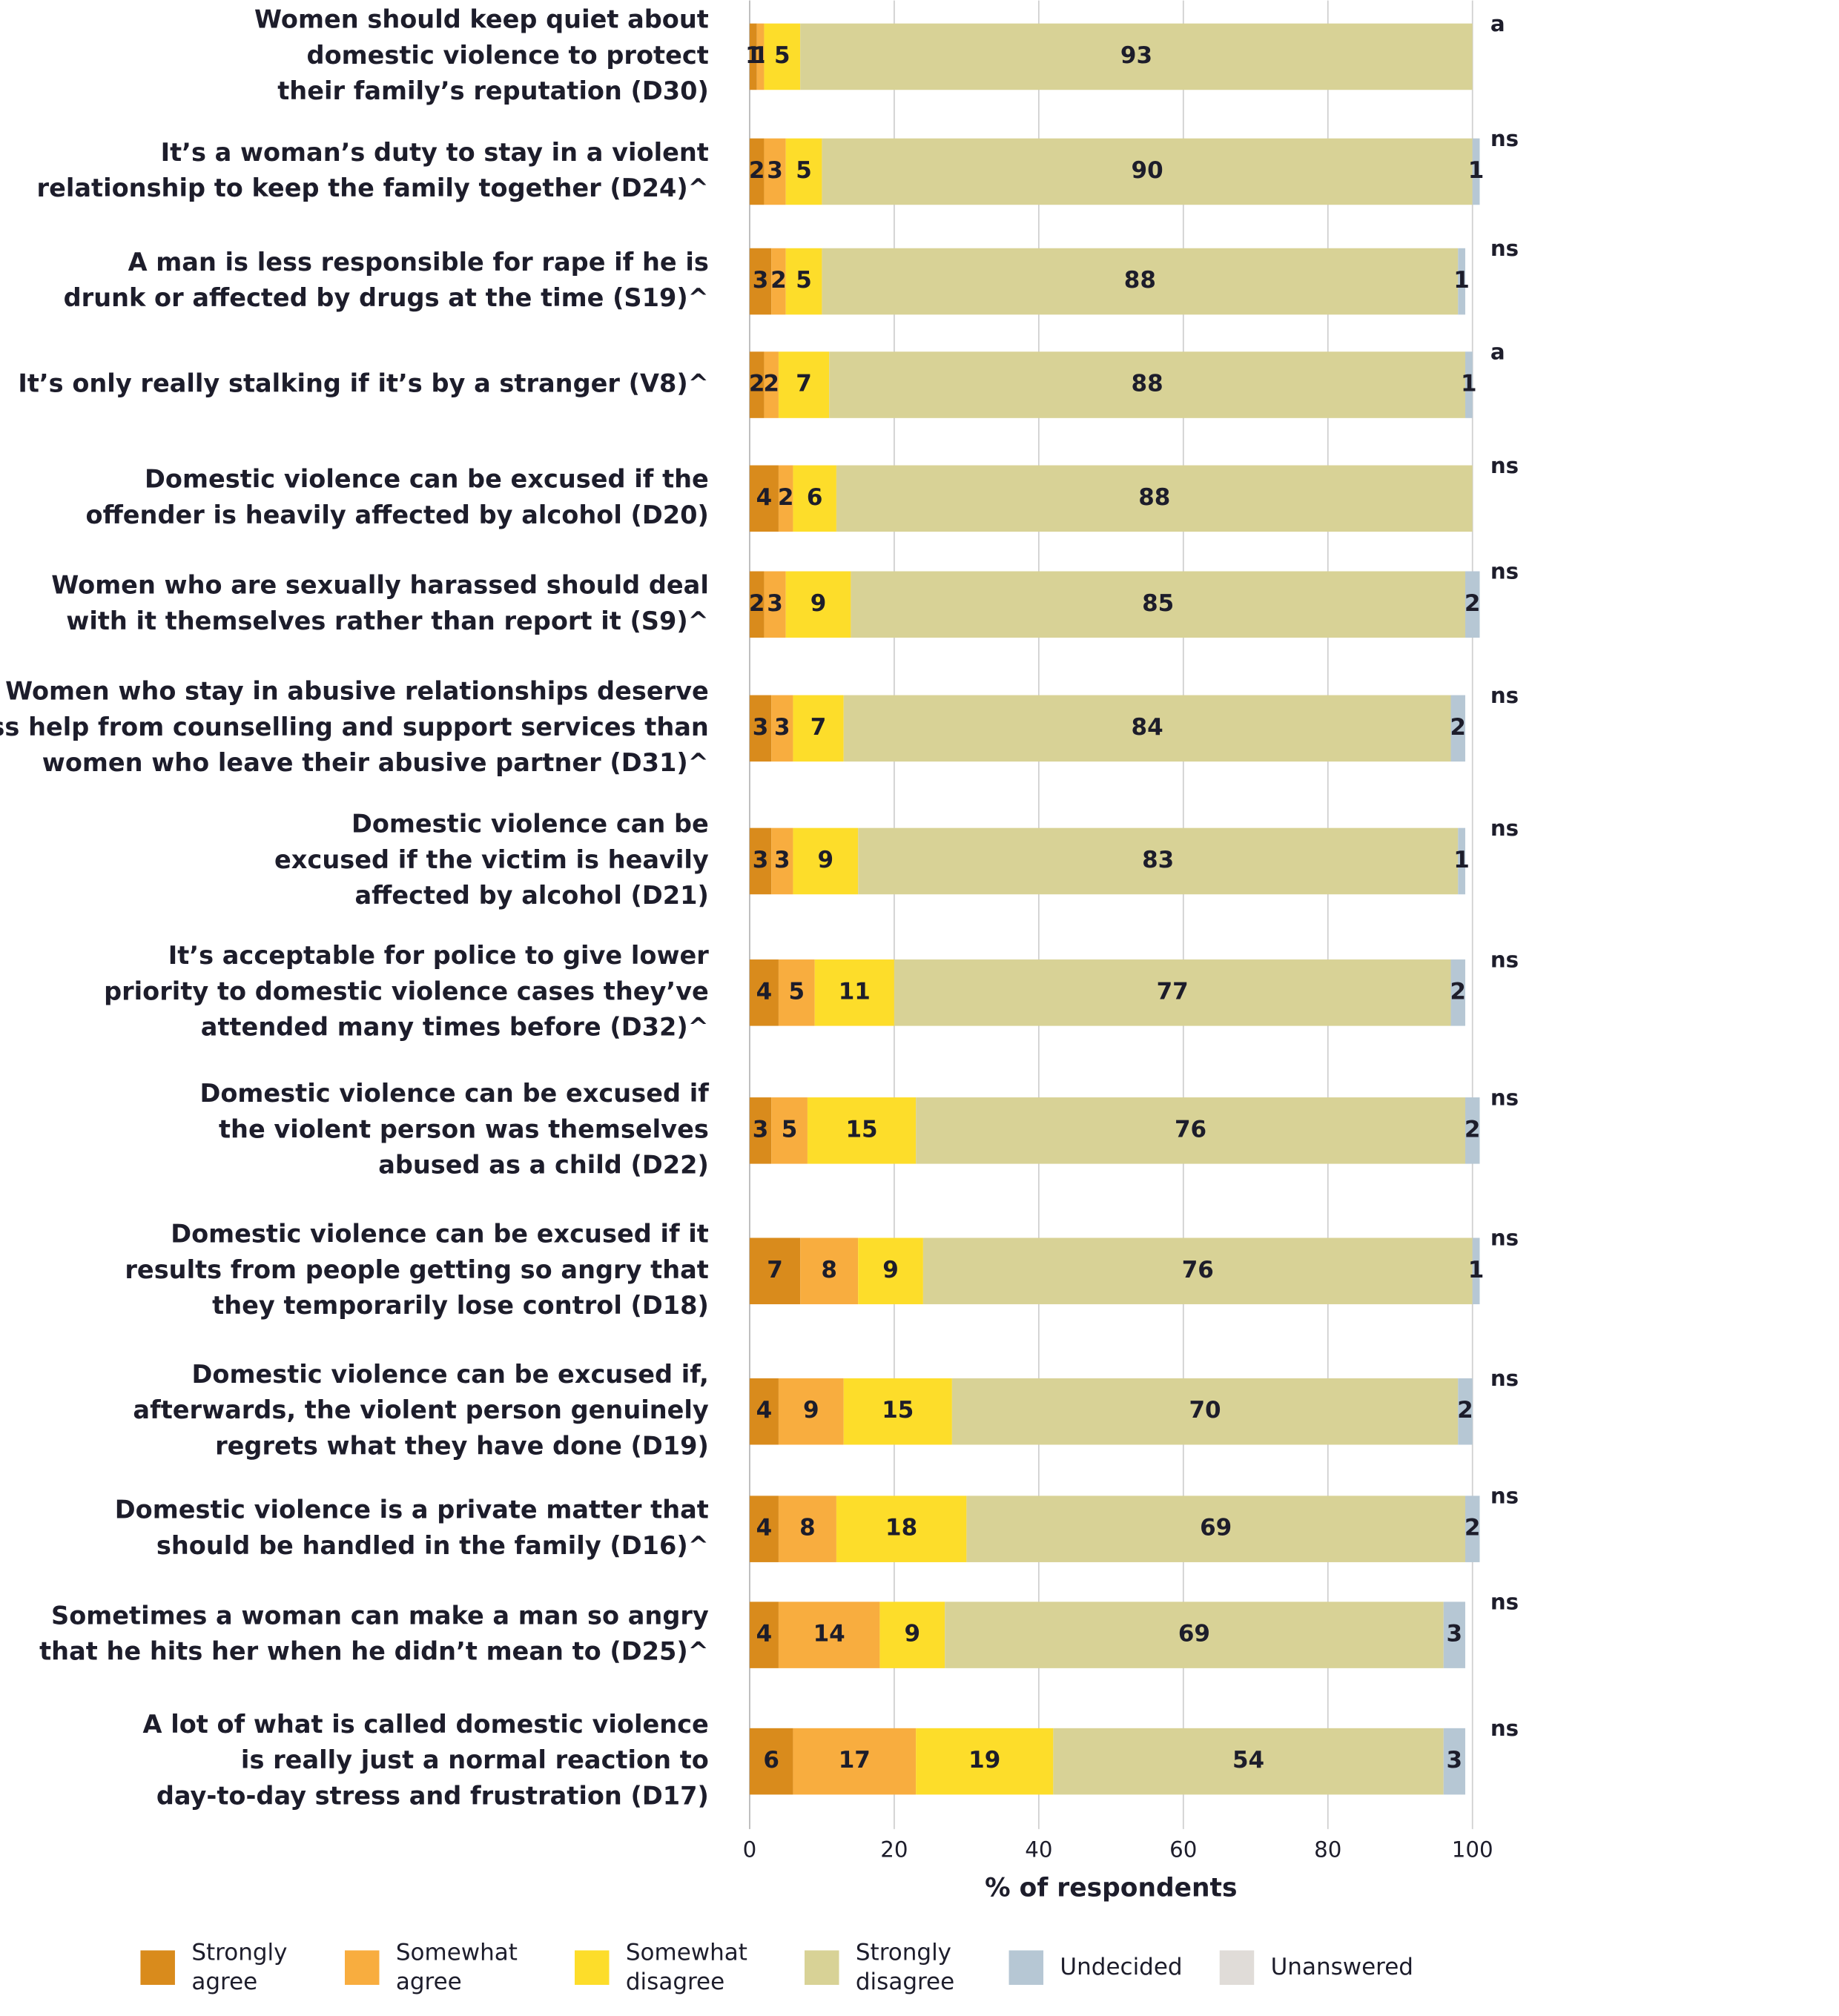  Describe the element at coordinates (362, 1967) in the screenshot. I see `legend-swatch` at that location.